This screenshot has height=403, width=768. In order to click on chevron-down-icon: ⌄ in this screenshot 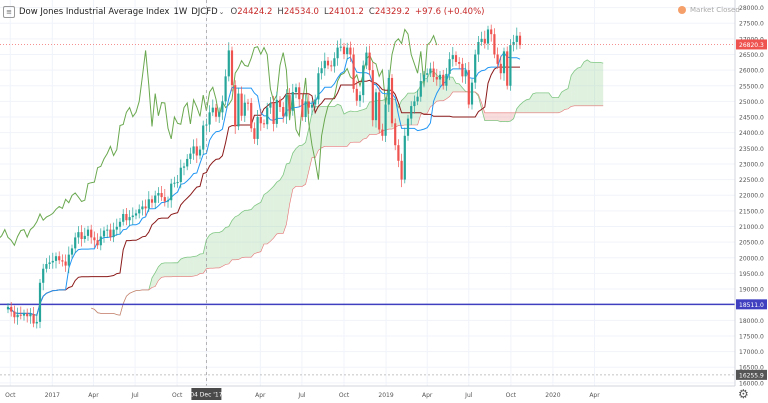, I will do `click(221, 12)`.